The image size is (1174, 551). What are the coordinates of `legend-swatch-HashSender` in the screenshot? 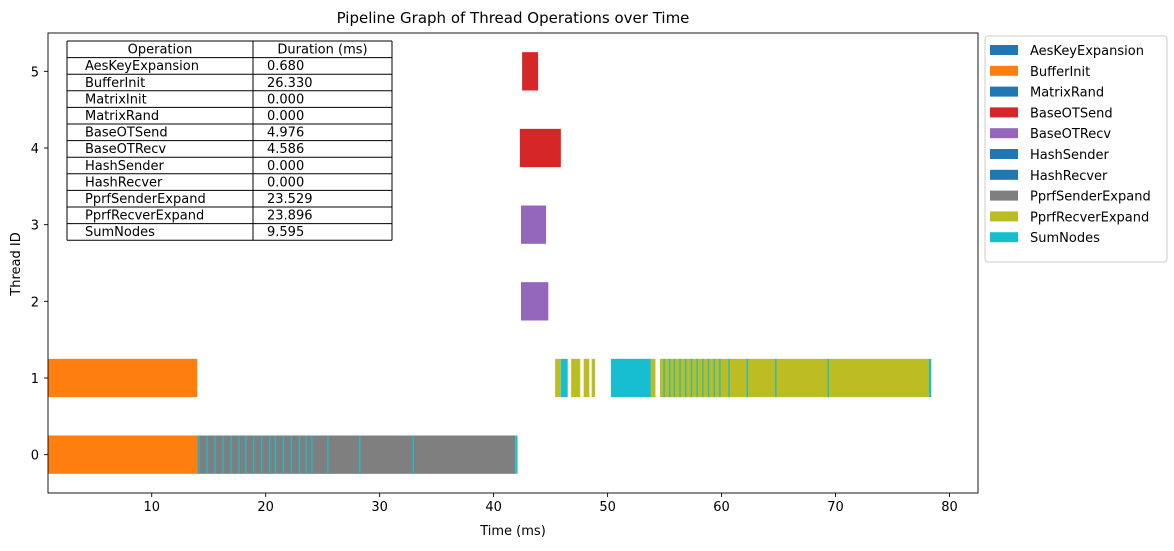 It's located at (1004, 154).